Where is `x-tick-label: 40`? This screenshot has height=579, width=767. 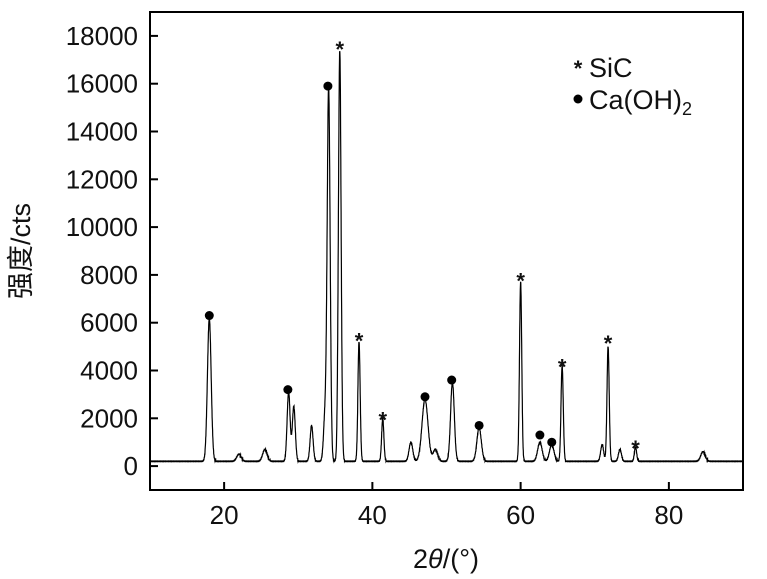
x-tick-label: 40 is located at coordinates (372, 515).